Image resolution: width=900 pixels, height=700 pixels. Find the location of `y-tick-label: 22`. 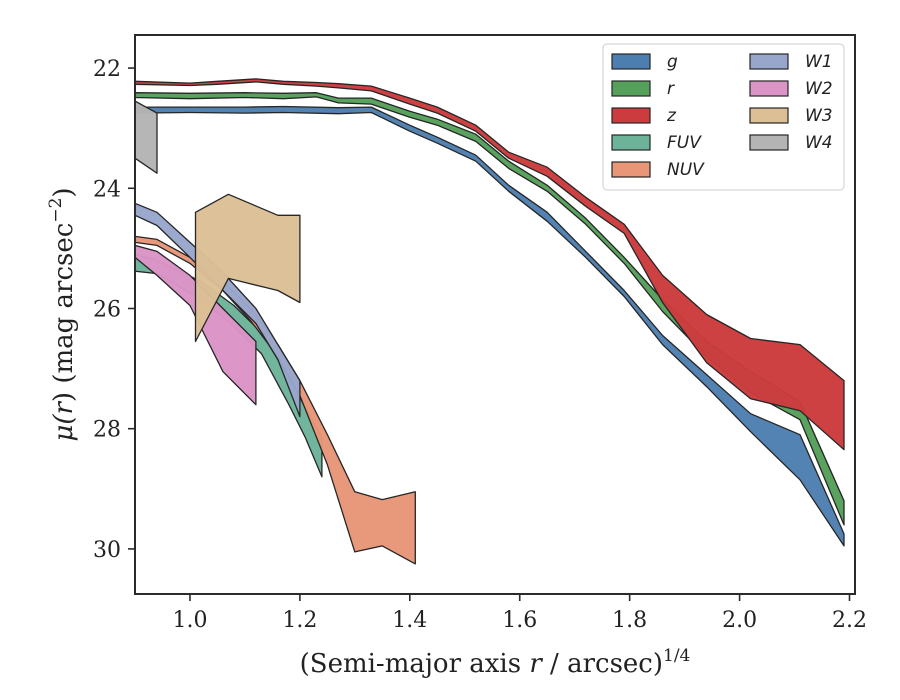

y-tick-label: 22 is located at coordinates (107, 69).